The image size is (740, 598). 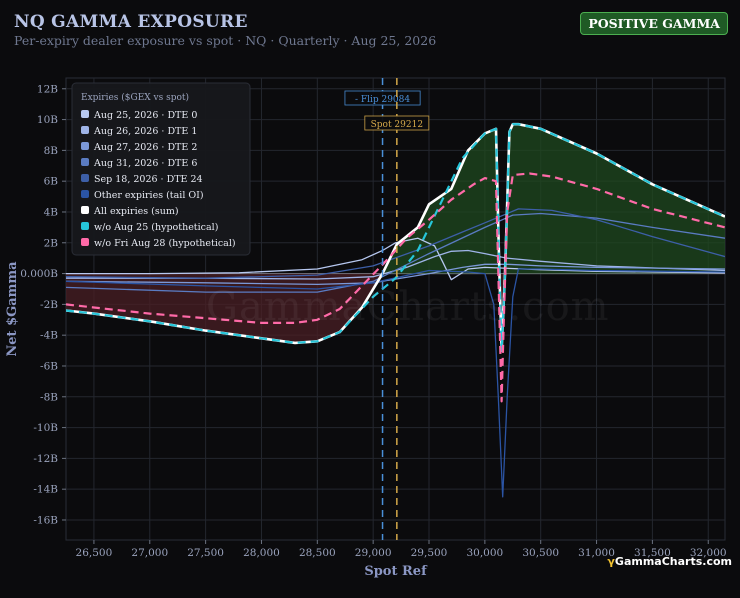 What do you see at coordinates (39, 274) in the screenshot?
I see `y-tick-label: 0.000B` at bounding box center [39, 274].